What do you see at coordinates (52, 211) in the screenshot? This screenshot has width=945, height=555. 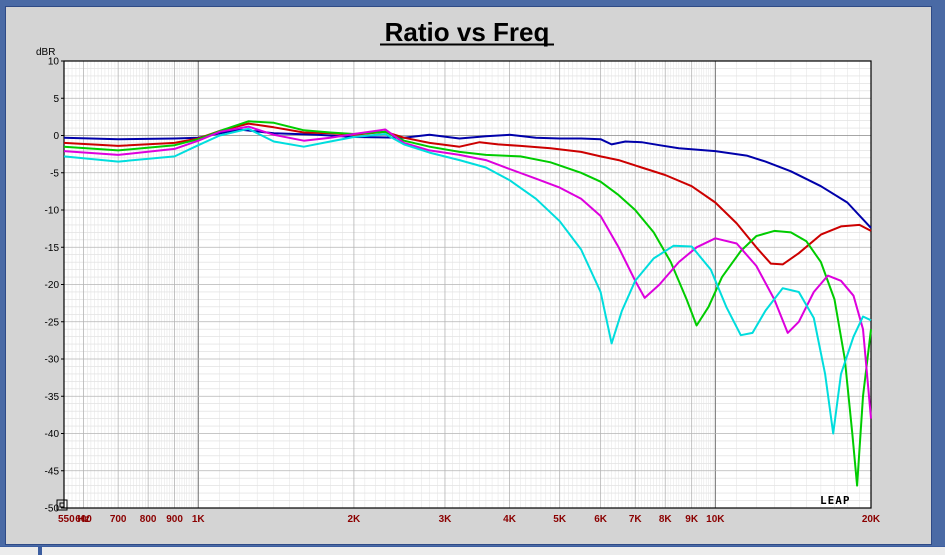 I see `y-tick-label: -10` at bounding box center [52, 211].